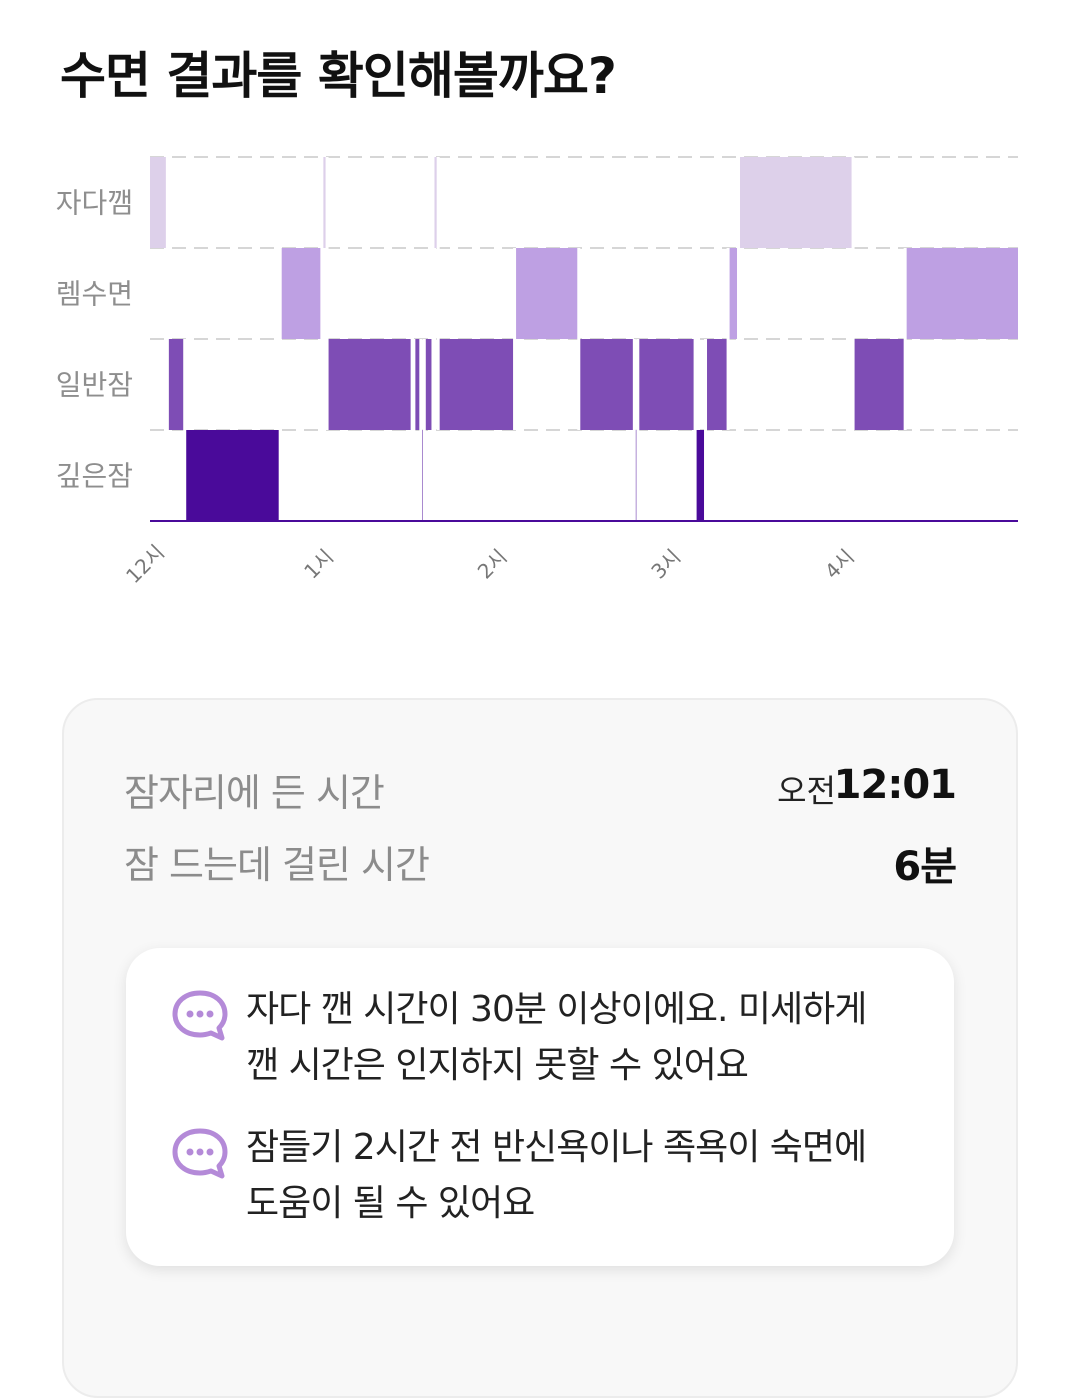  I want to click on bedtime-value: 12:01, so click(895, 785).